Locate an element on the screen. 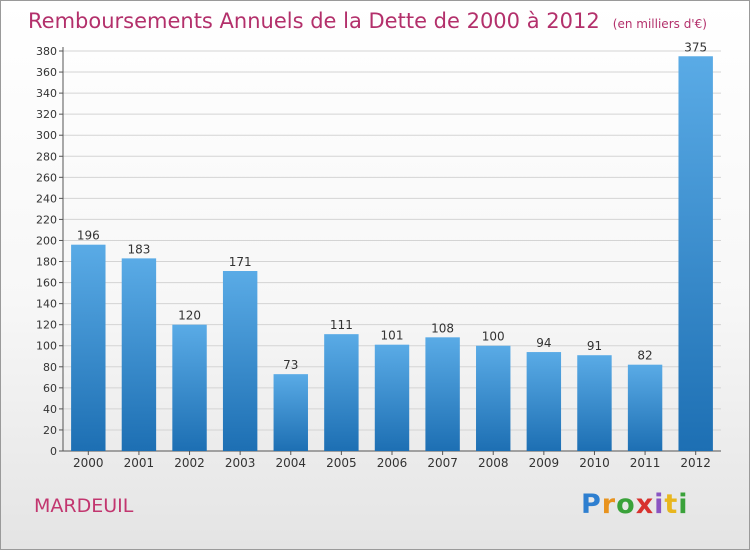 The width and height of the screenshot is (750, 550). y-tick-label: 160 is located at coordinates (46, 283).